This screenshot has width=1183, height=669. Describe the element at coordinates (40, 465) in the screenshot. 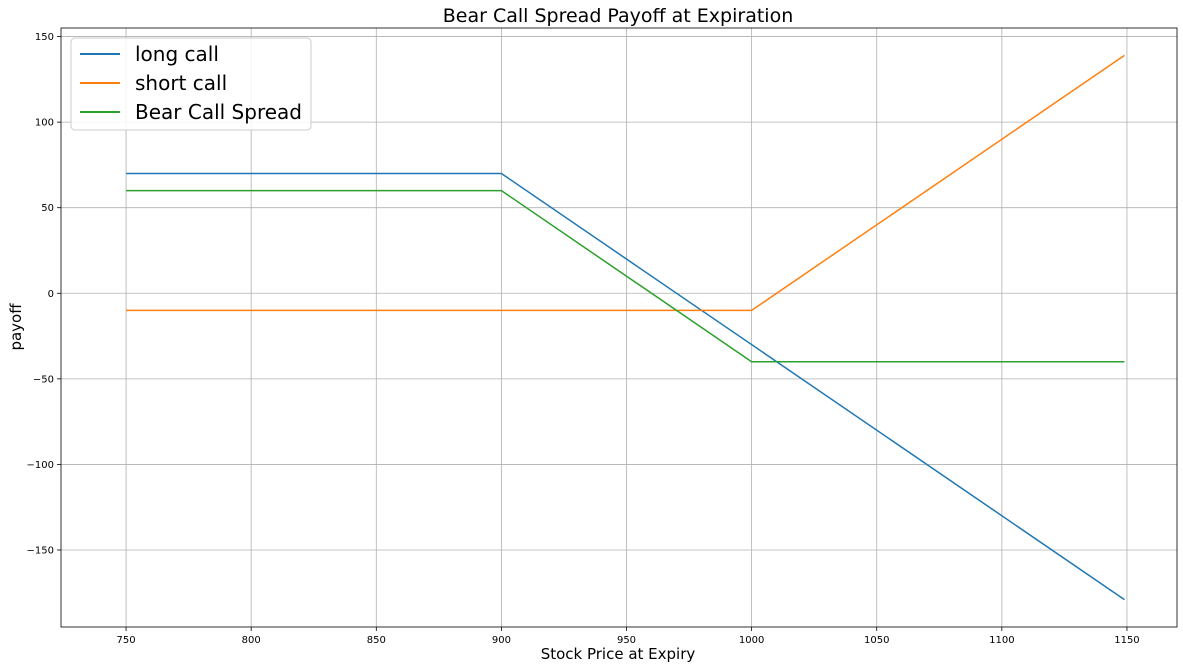

I see `y-tick-label: −100` at that location.